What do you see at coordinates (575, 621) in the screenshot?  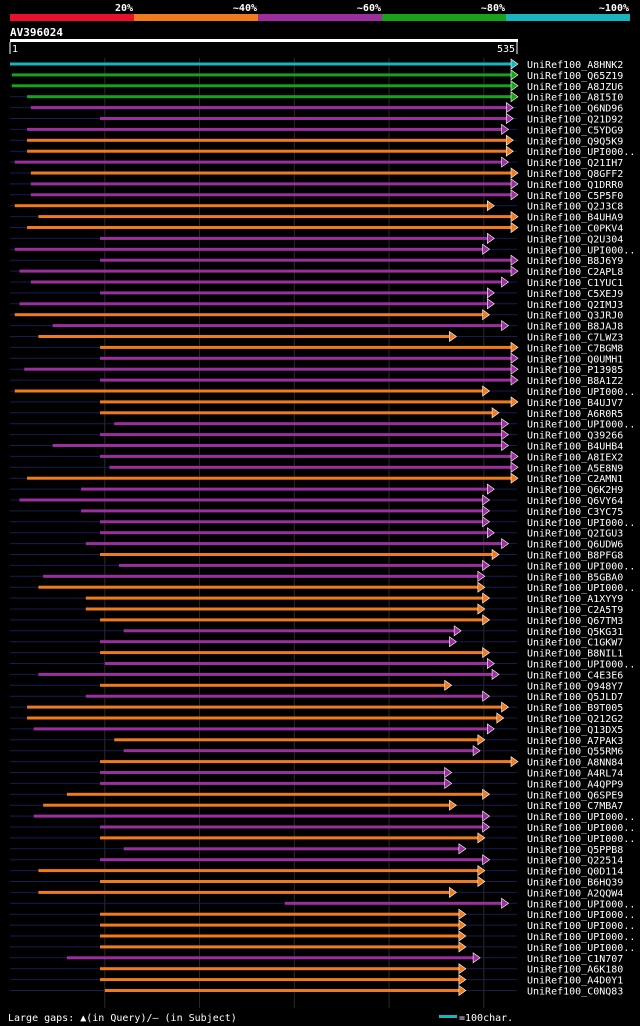 I see `hit-label: UniRef100_Q67TM3` at bounding box center [575, 621].